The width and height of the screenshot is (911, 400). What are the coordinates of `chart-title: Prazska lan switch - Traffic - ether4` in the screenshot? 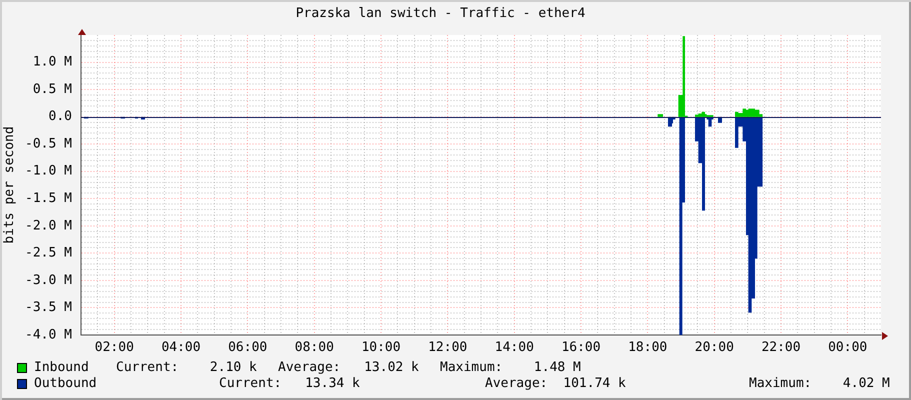 It's located at (441, 14).